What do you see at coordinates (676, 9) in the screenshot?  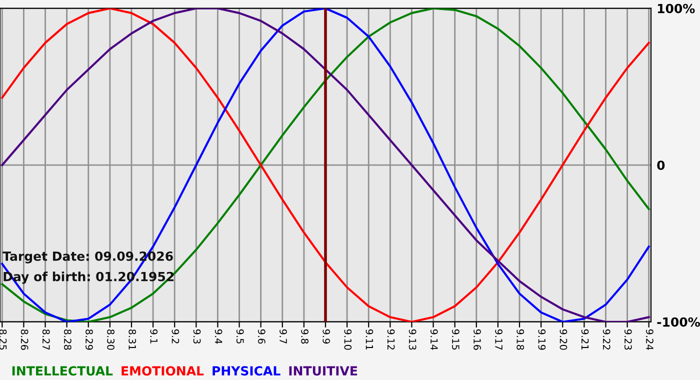 I see `y-tick-label: 100%` at bounding box center [676, 9].